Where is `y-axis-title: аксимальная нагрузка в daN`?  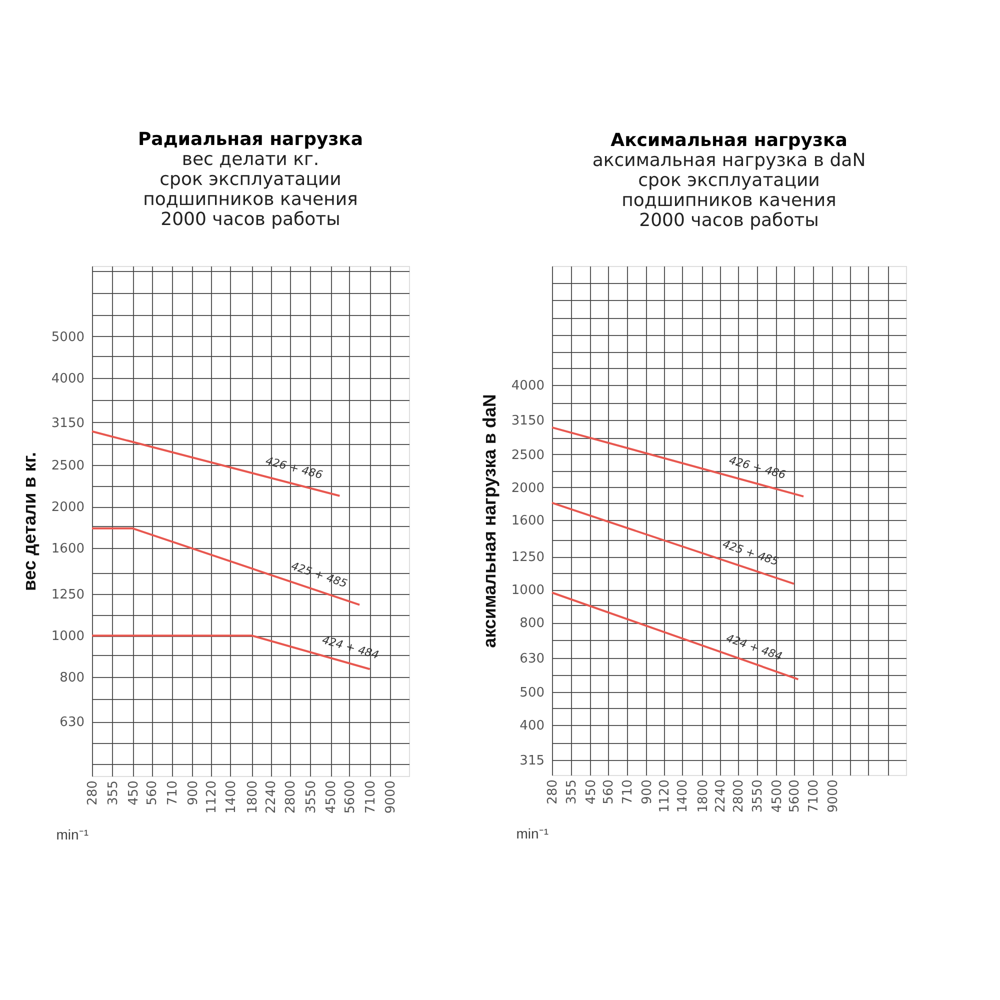 y-axis-title: аксимальная нагрузка в daN is located at coordinates (489, 521).